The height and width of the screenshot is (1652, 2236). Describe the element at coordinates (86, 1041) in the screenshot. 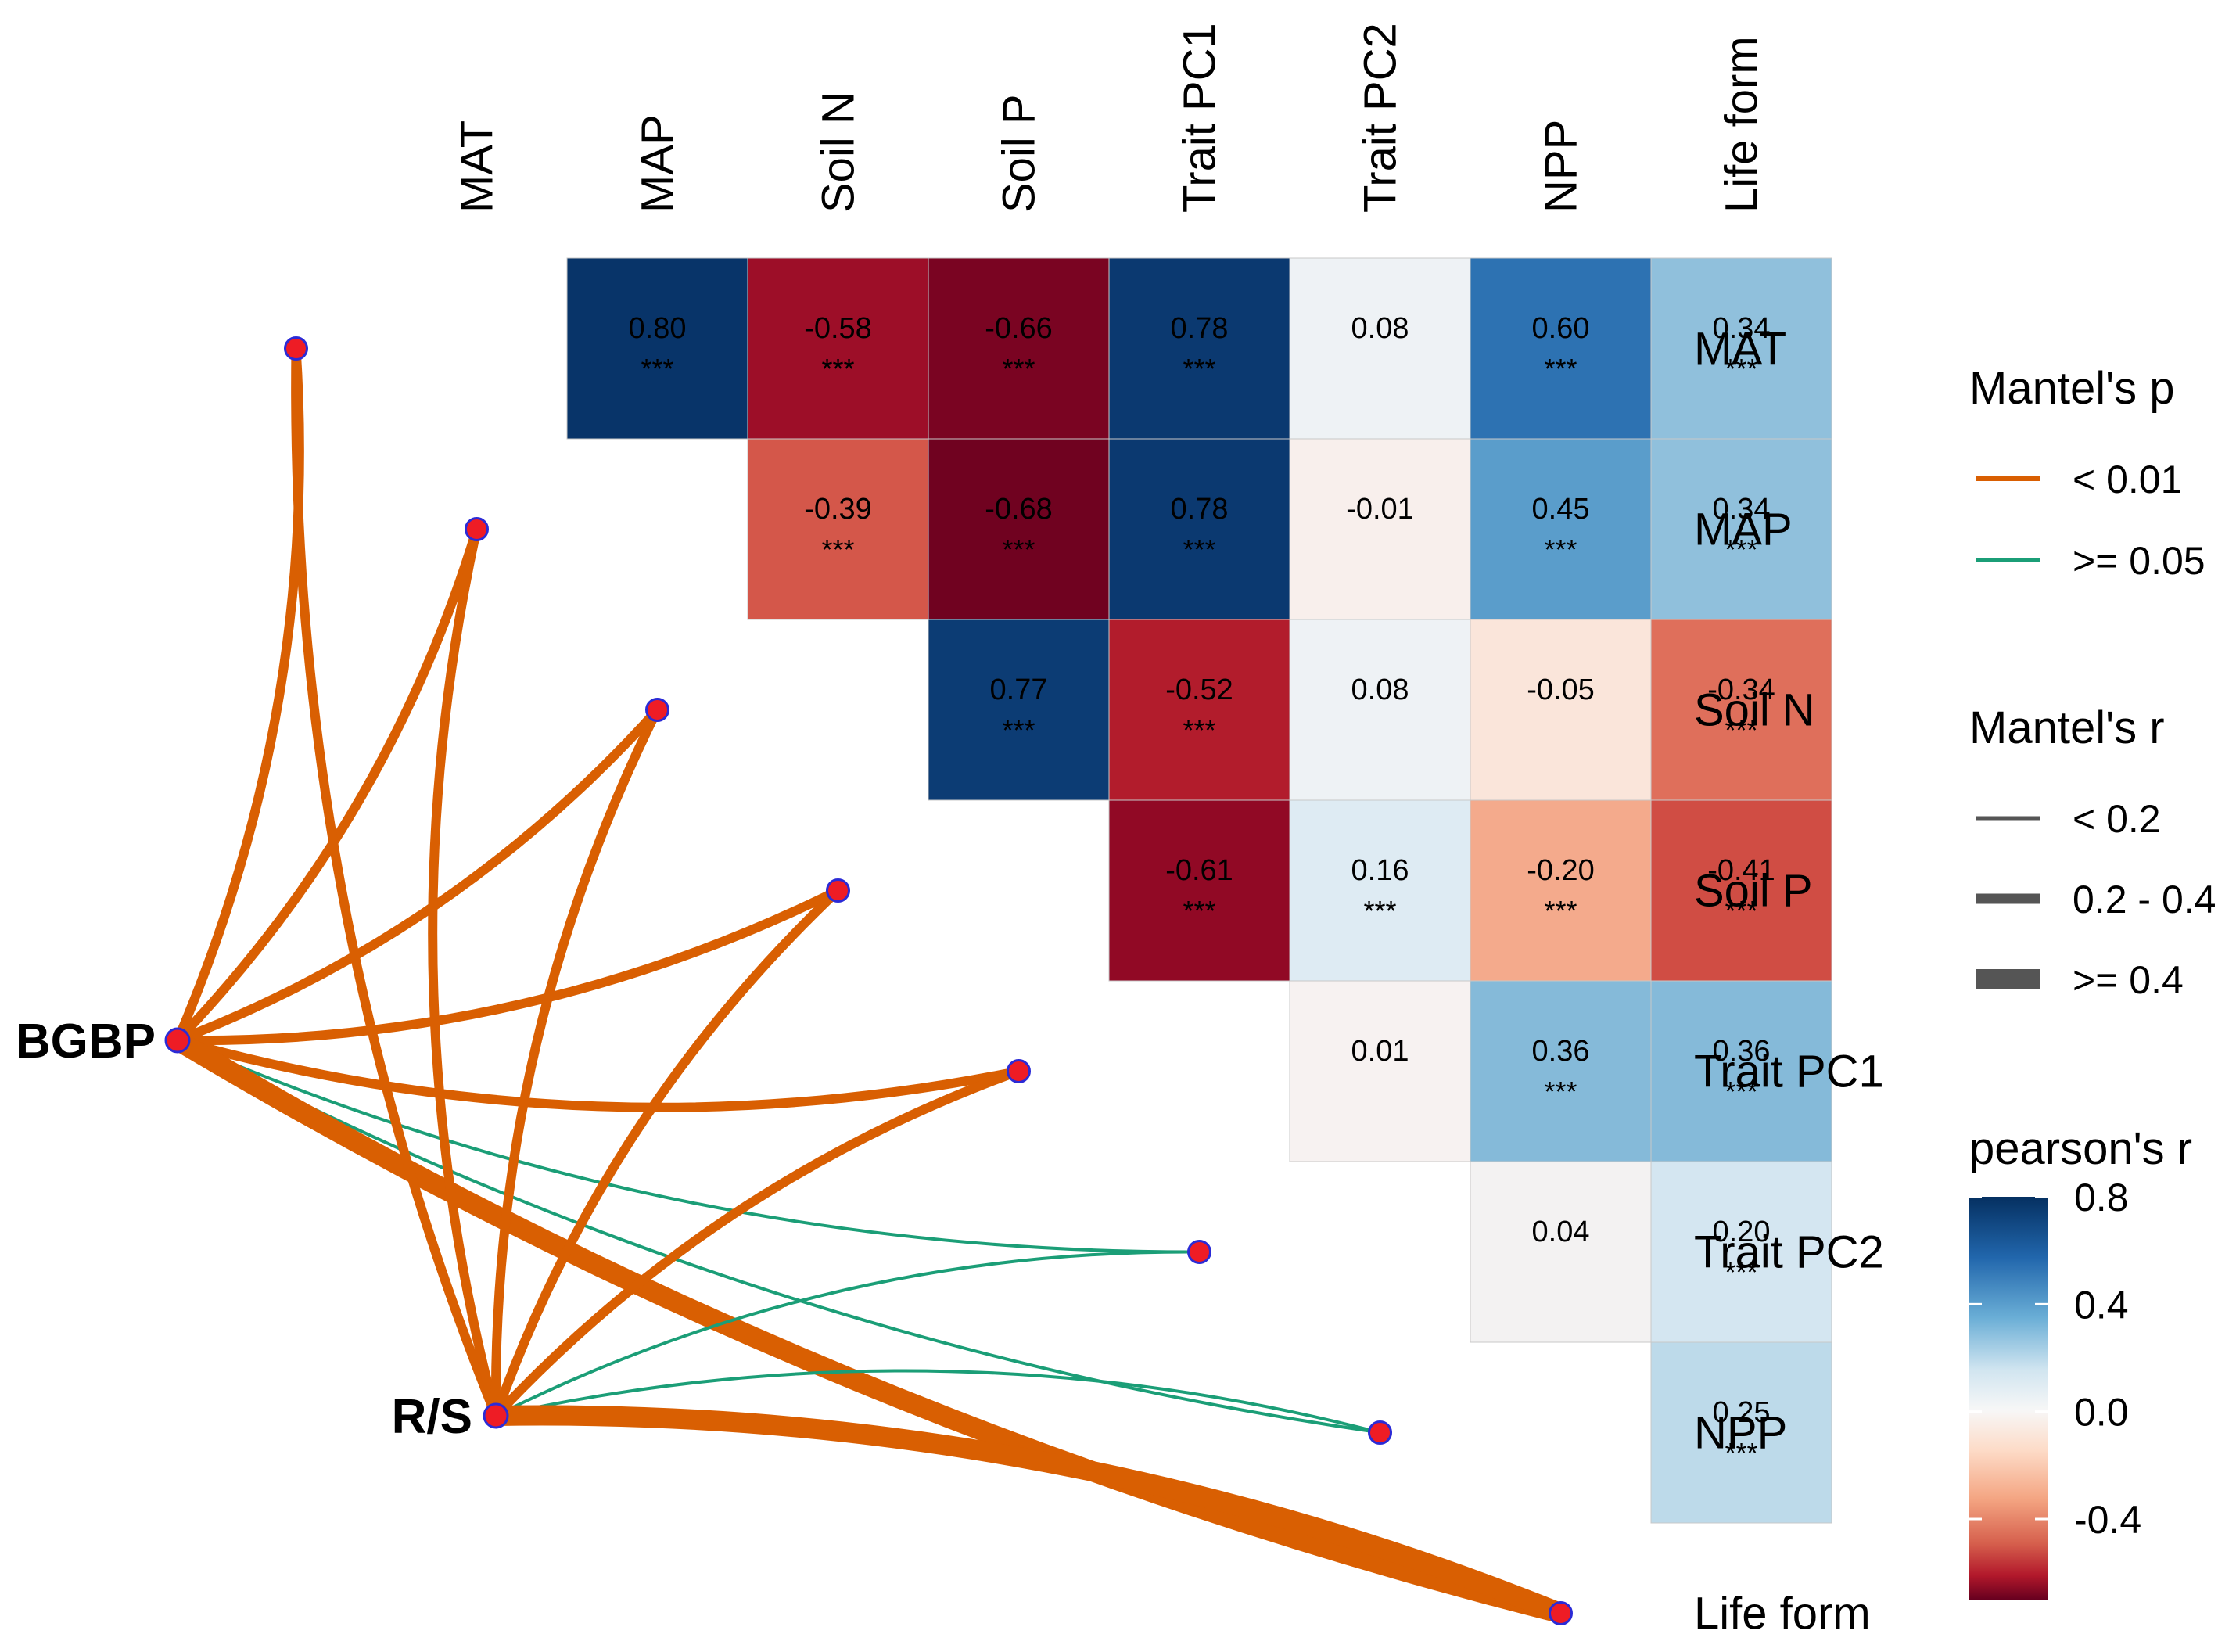

I see `source-label-bgbp: BGBP` at that location.